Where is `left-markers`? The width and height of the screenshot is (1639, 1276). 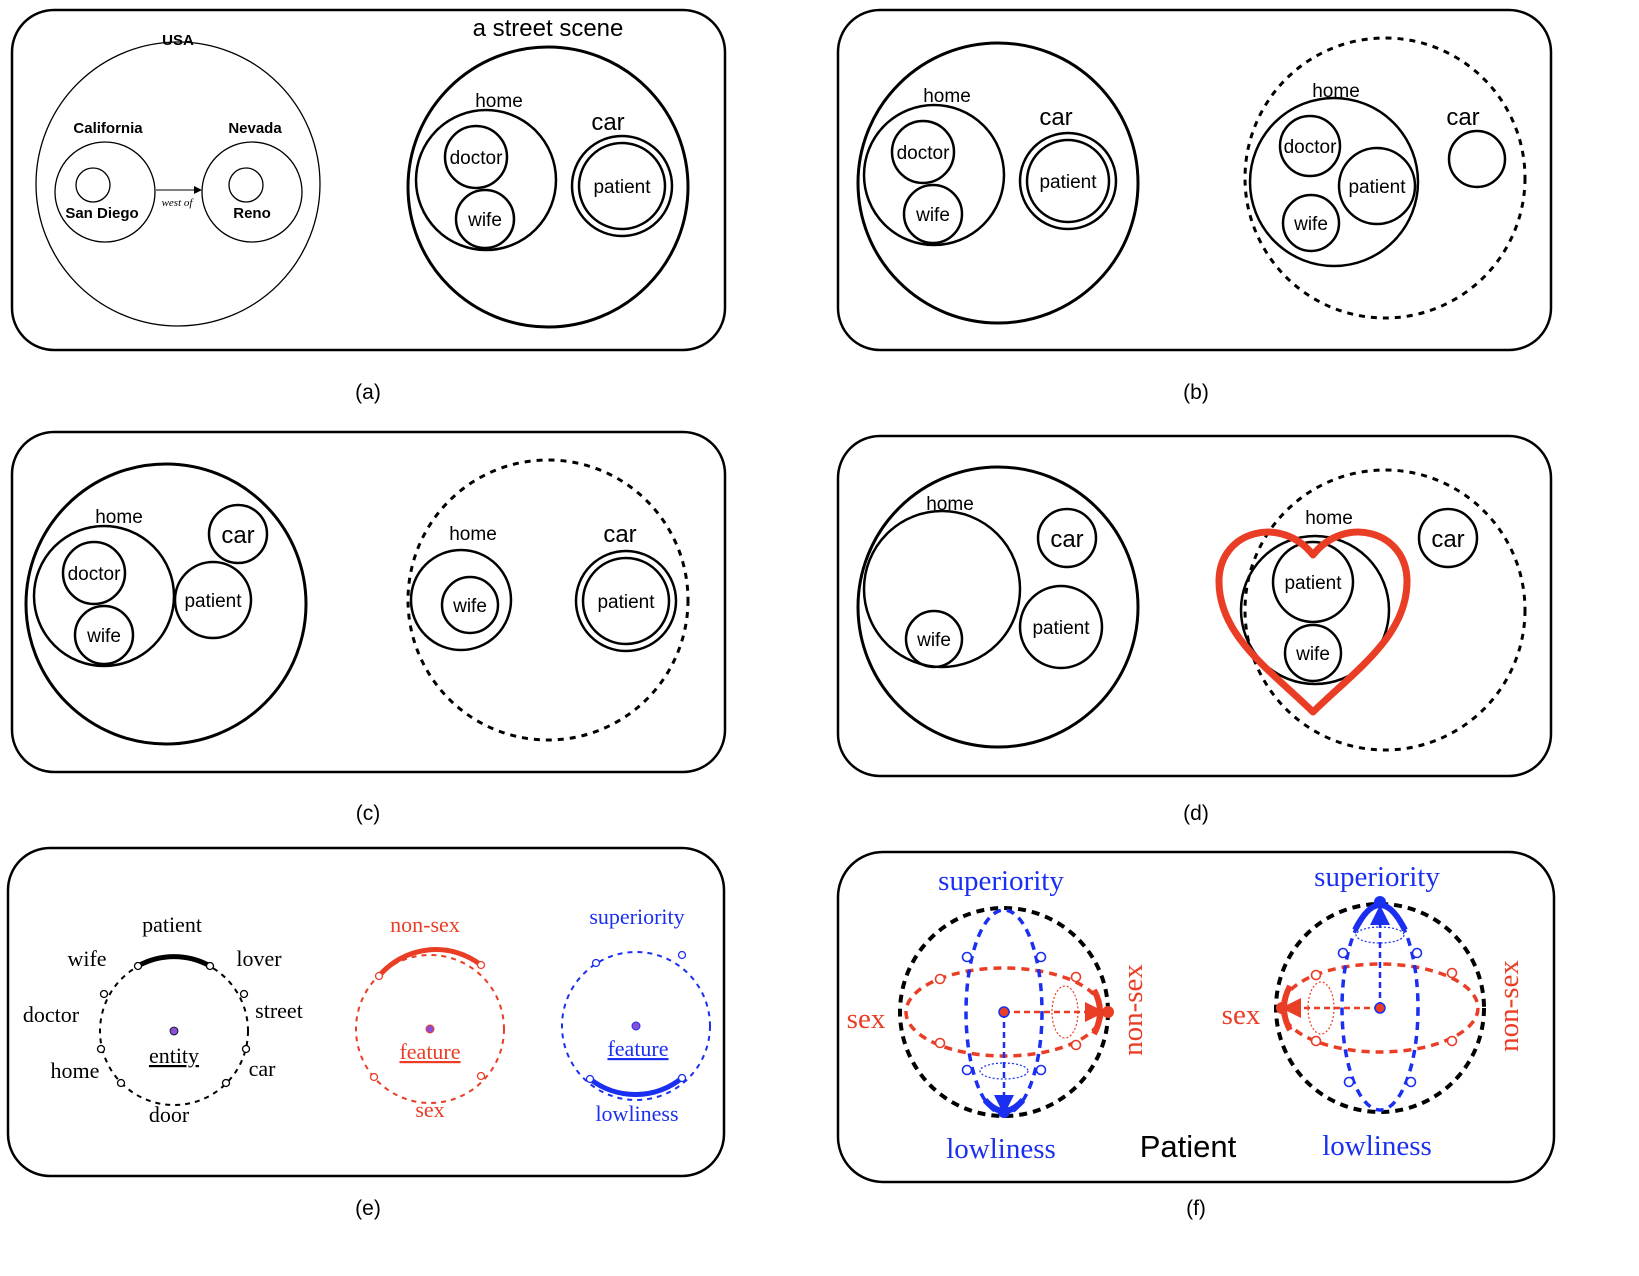 left-markers is located at coordinates (1008, 1013).